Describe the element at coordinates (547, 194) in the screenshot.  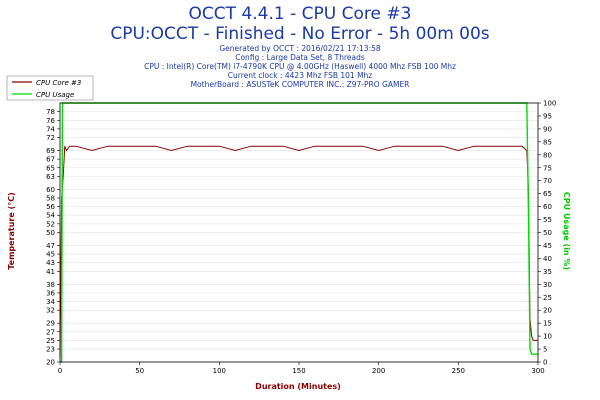
I see `y2-tick-label: 65` at that location.